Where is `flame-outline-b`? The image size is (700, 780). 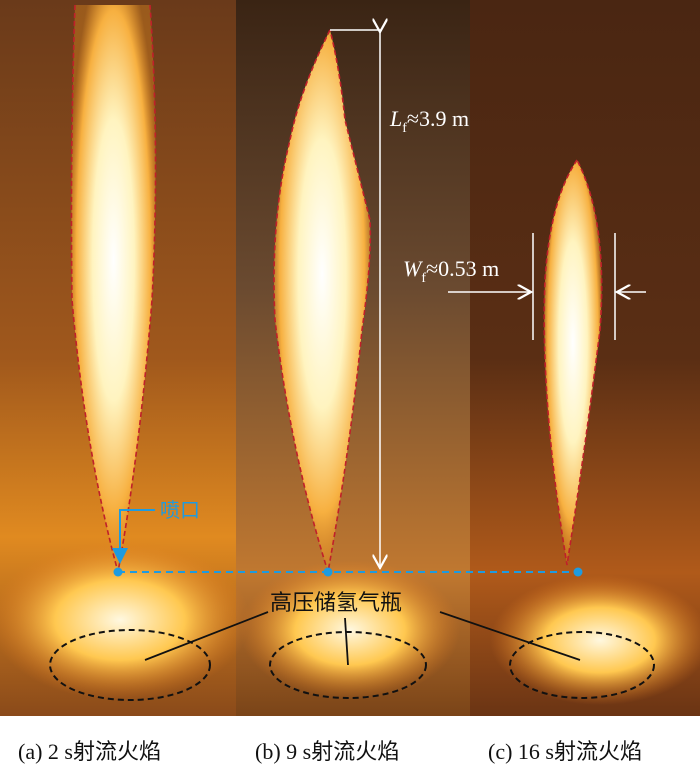 flame-outline-b is located at coordinates (322, 301).